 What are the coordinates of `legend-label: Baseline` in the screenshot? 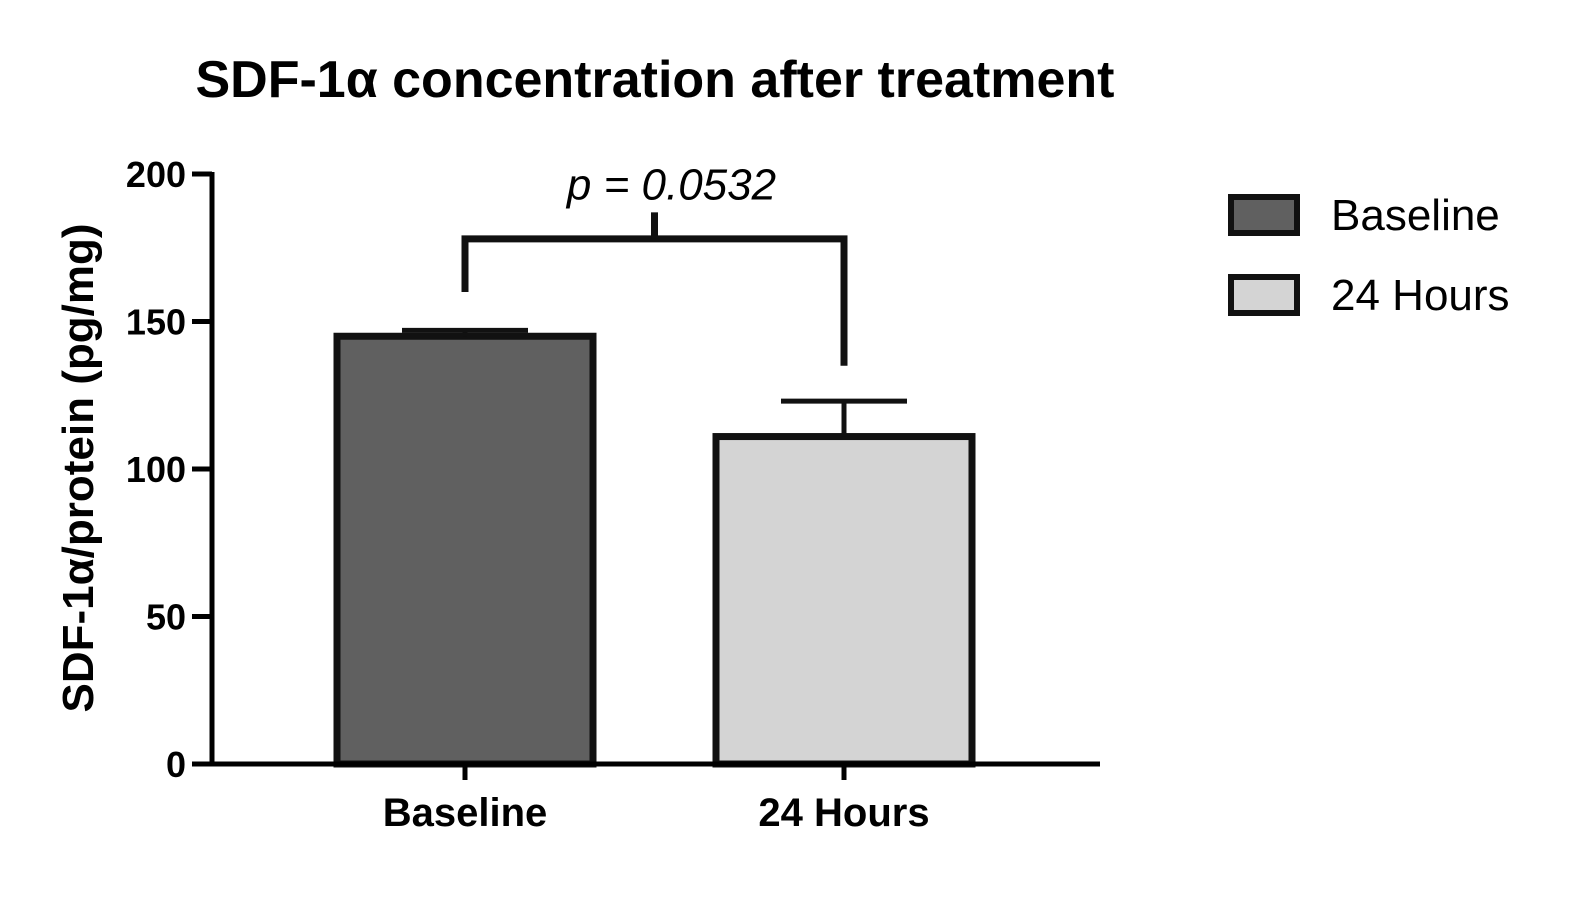 It's located at (1415, 215).